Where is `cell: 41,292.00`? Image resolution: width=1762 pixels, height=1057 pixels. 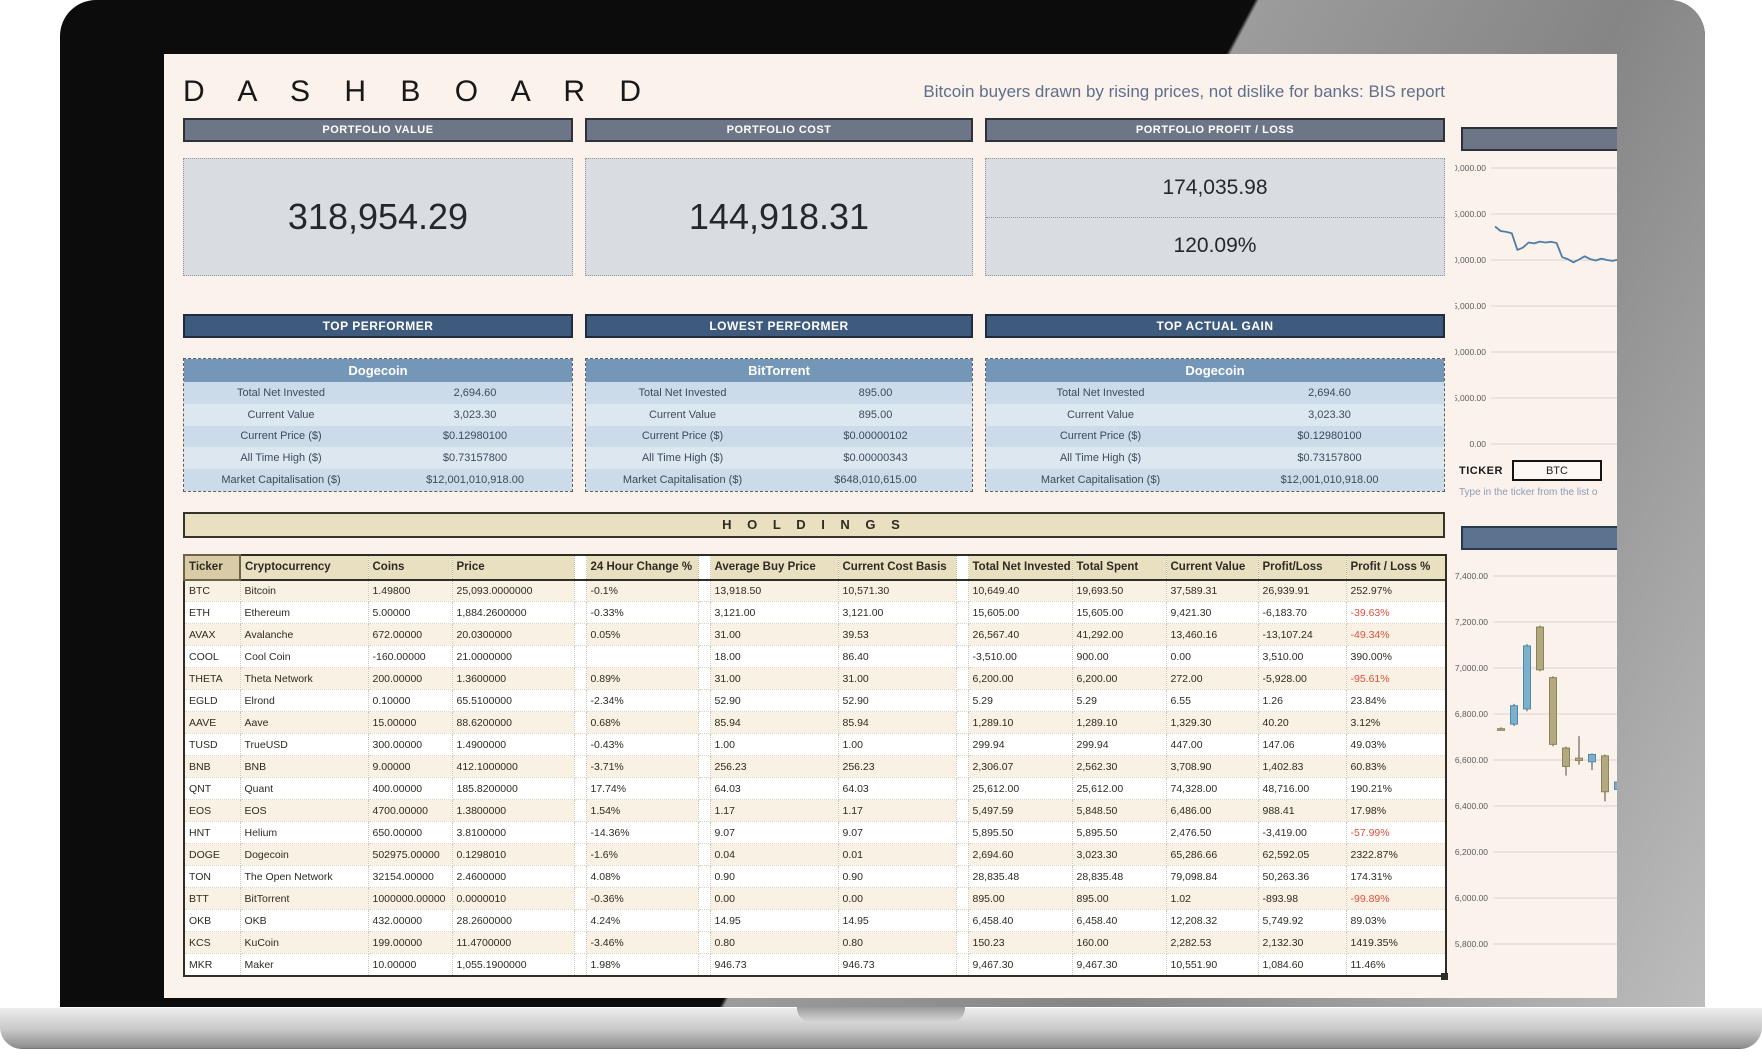 cell: 41,292.00 is located at coordinates (1119, 635).